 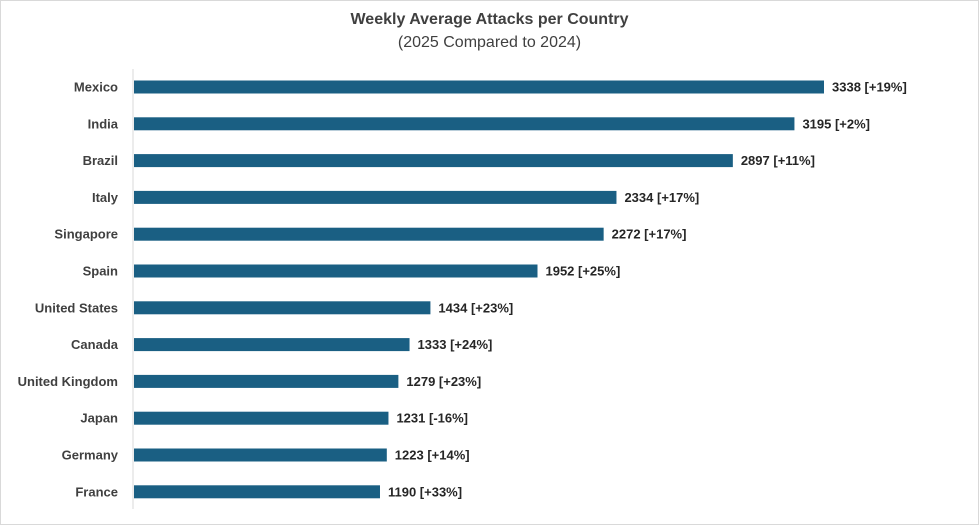 What do you see at coordinates (96, 87) in the screenshot?
I see `category-label: Mexico` at bounding box center [96, 87].